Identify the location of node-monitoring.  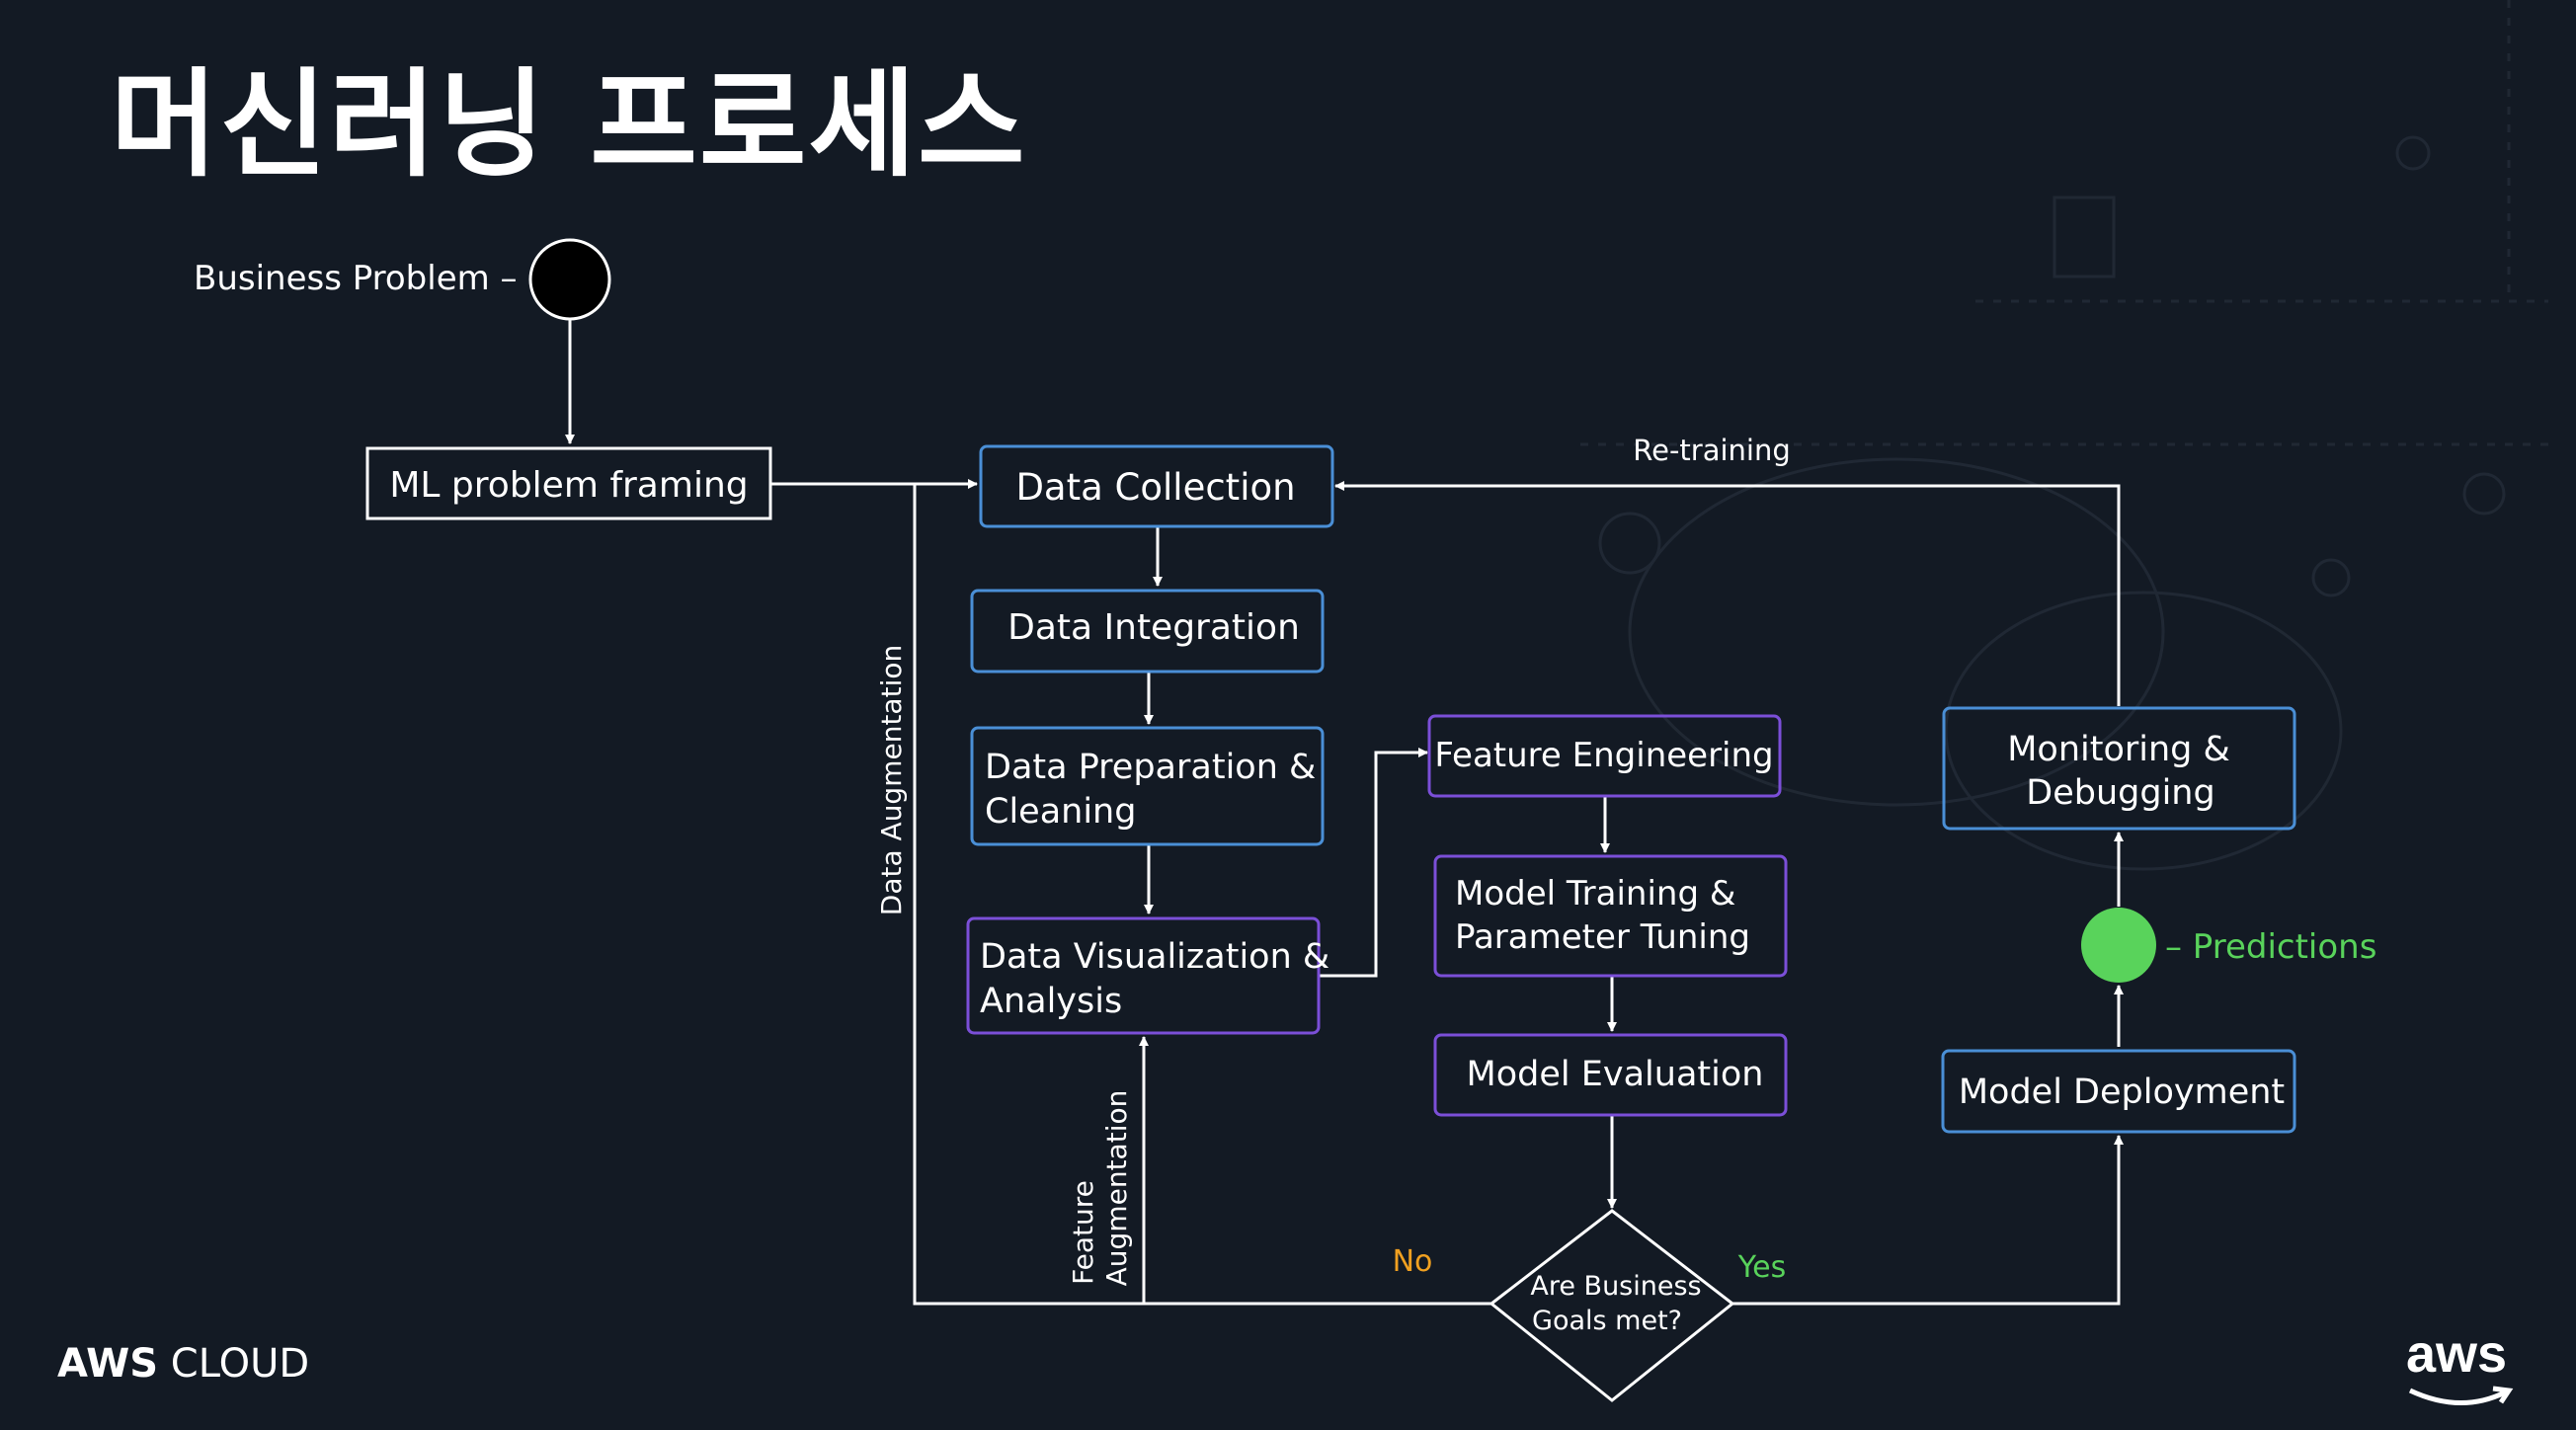
(2119, 768).